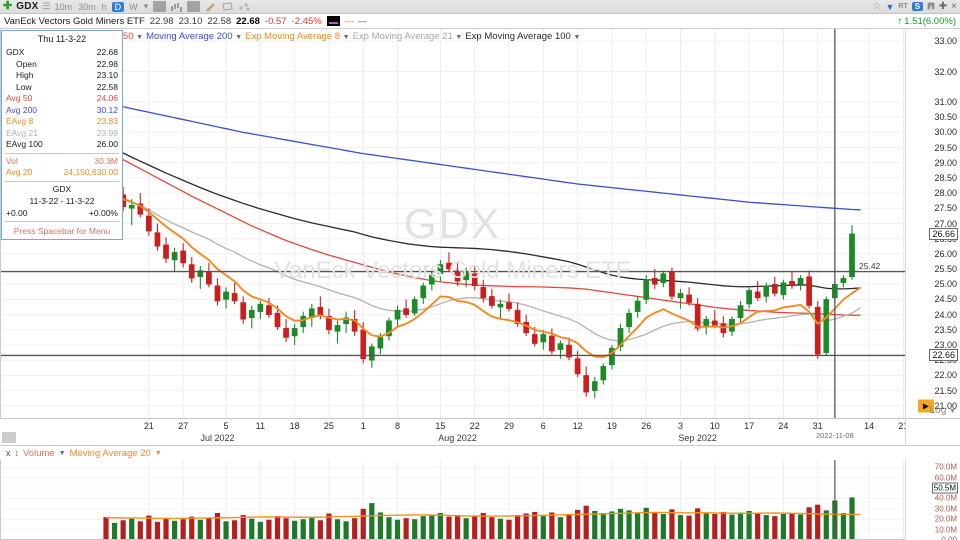 This screenshot has width=960, height=540. What do you see at coordinates (926, 406) in the screenshot?
I see `play-icon` at bounding box center [926, 406].